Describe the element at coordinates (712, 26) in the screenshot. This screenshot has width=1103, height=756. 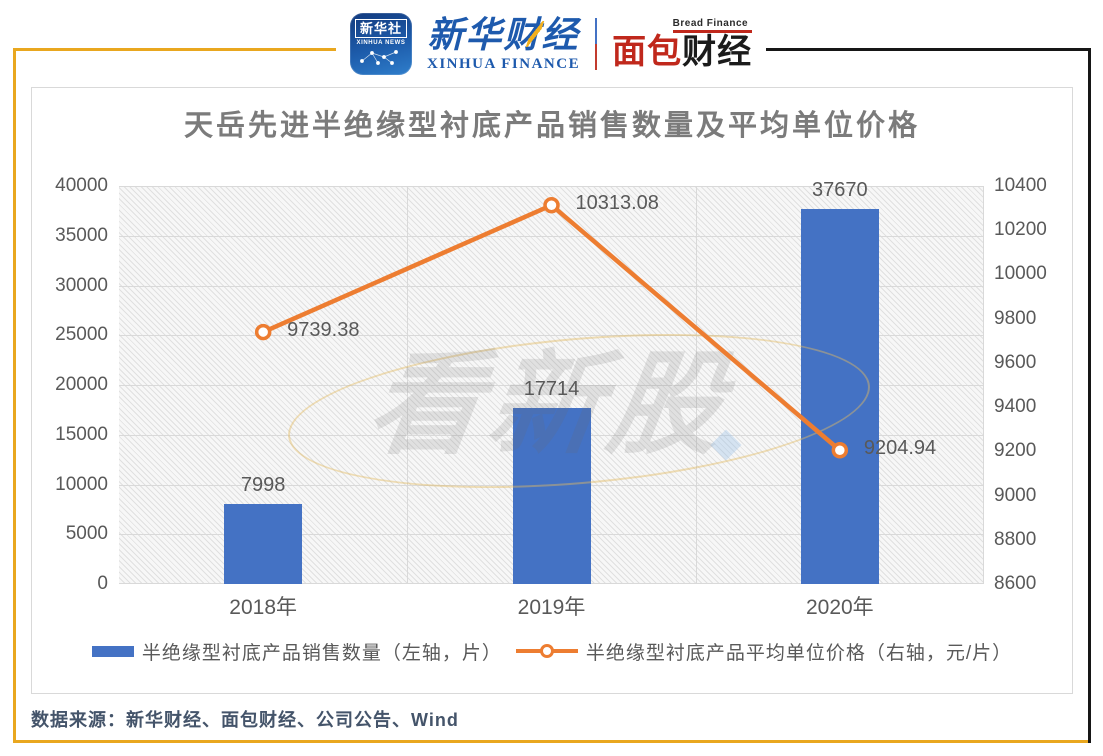
I see `bread-finance-en: Bread Finance` at that location.